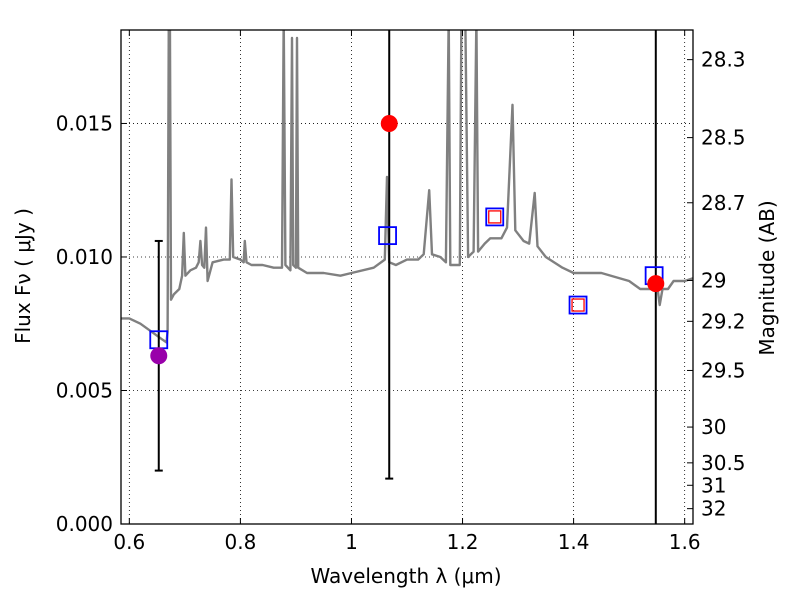  Describe the element at coordinates (723, 138) in the screenshot. I see `y2-tick-label: 28.5` at that location.